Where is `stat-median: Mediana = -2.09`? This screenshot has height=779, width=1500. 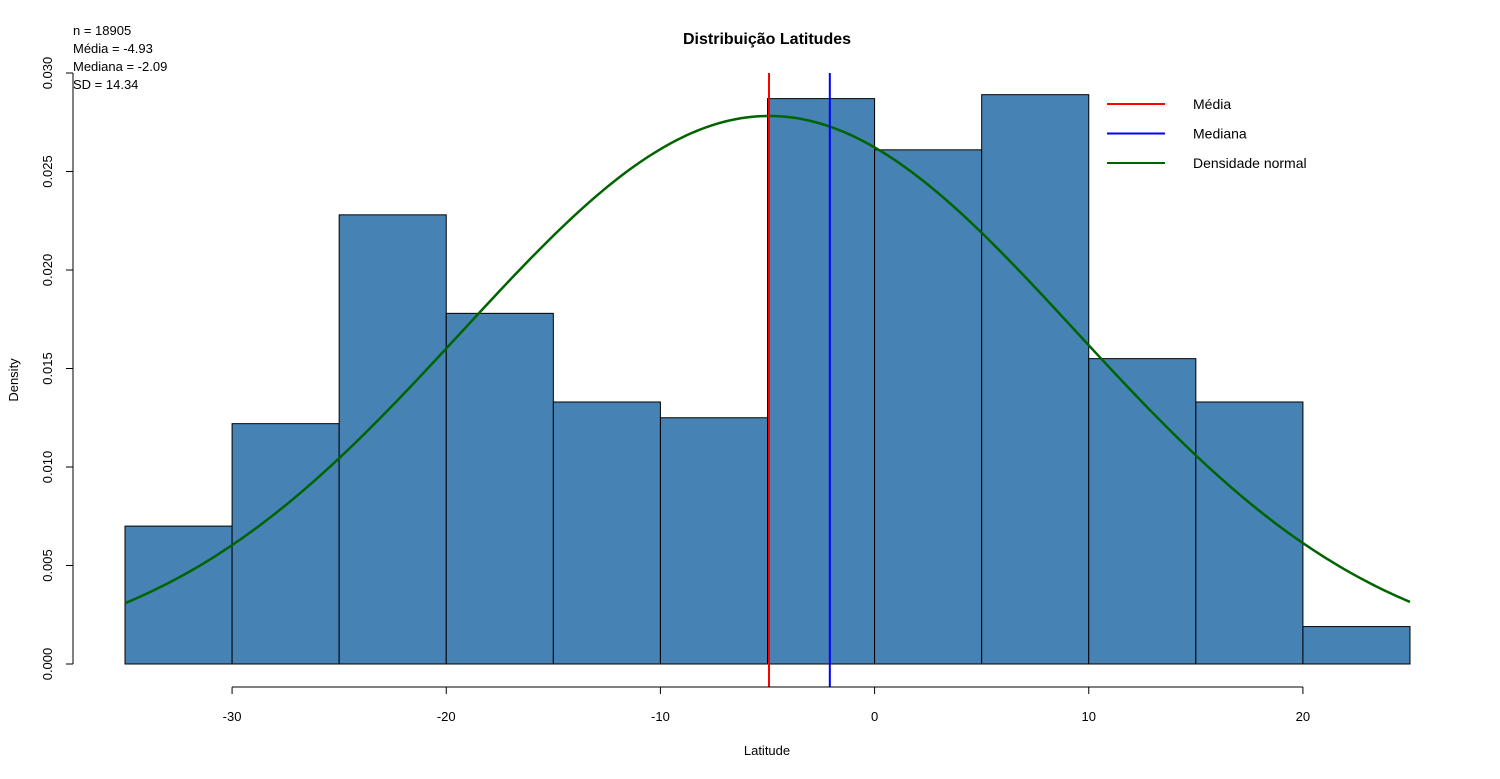 stat-median: Mediana = -2.09 is located at coordinates (120, 66).